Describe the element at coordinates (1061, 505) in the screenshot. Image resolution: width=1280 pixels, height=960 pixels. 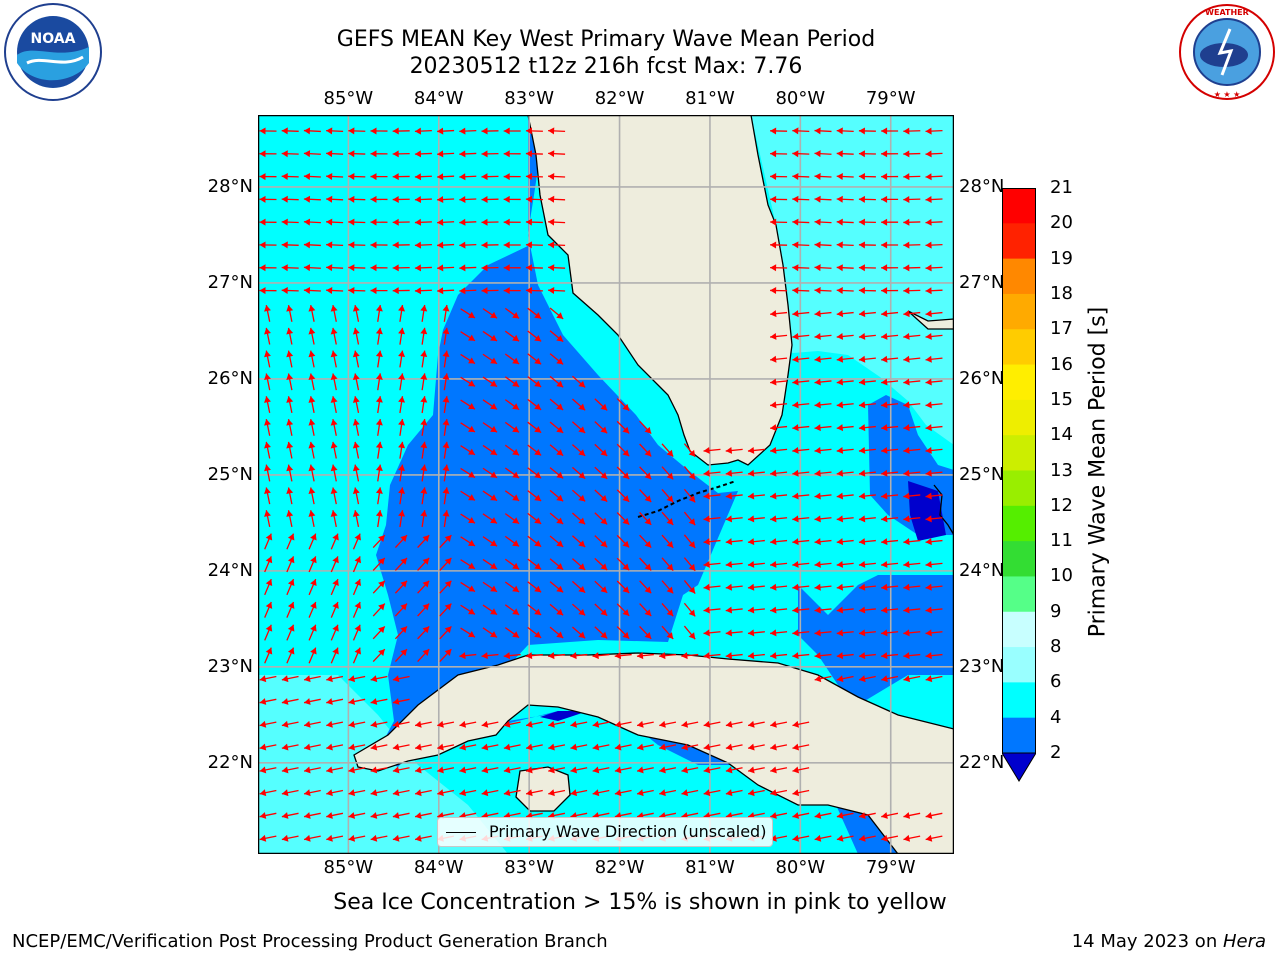
I see `colorbar-tick-label: 12` at that location.